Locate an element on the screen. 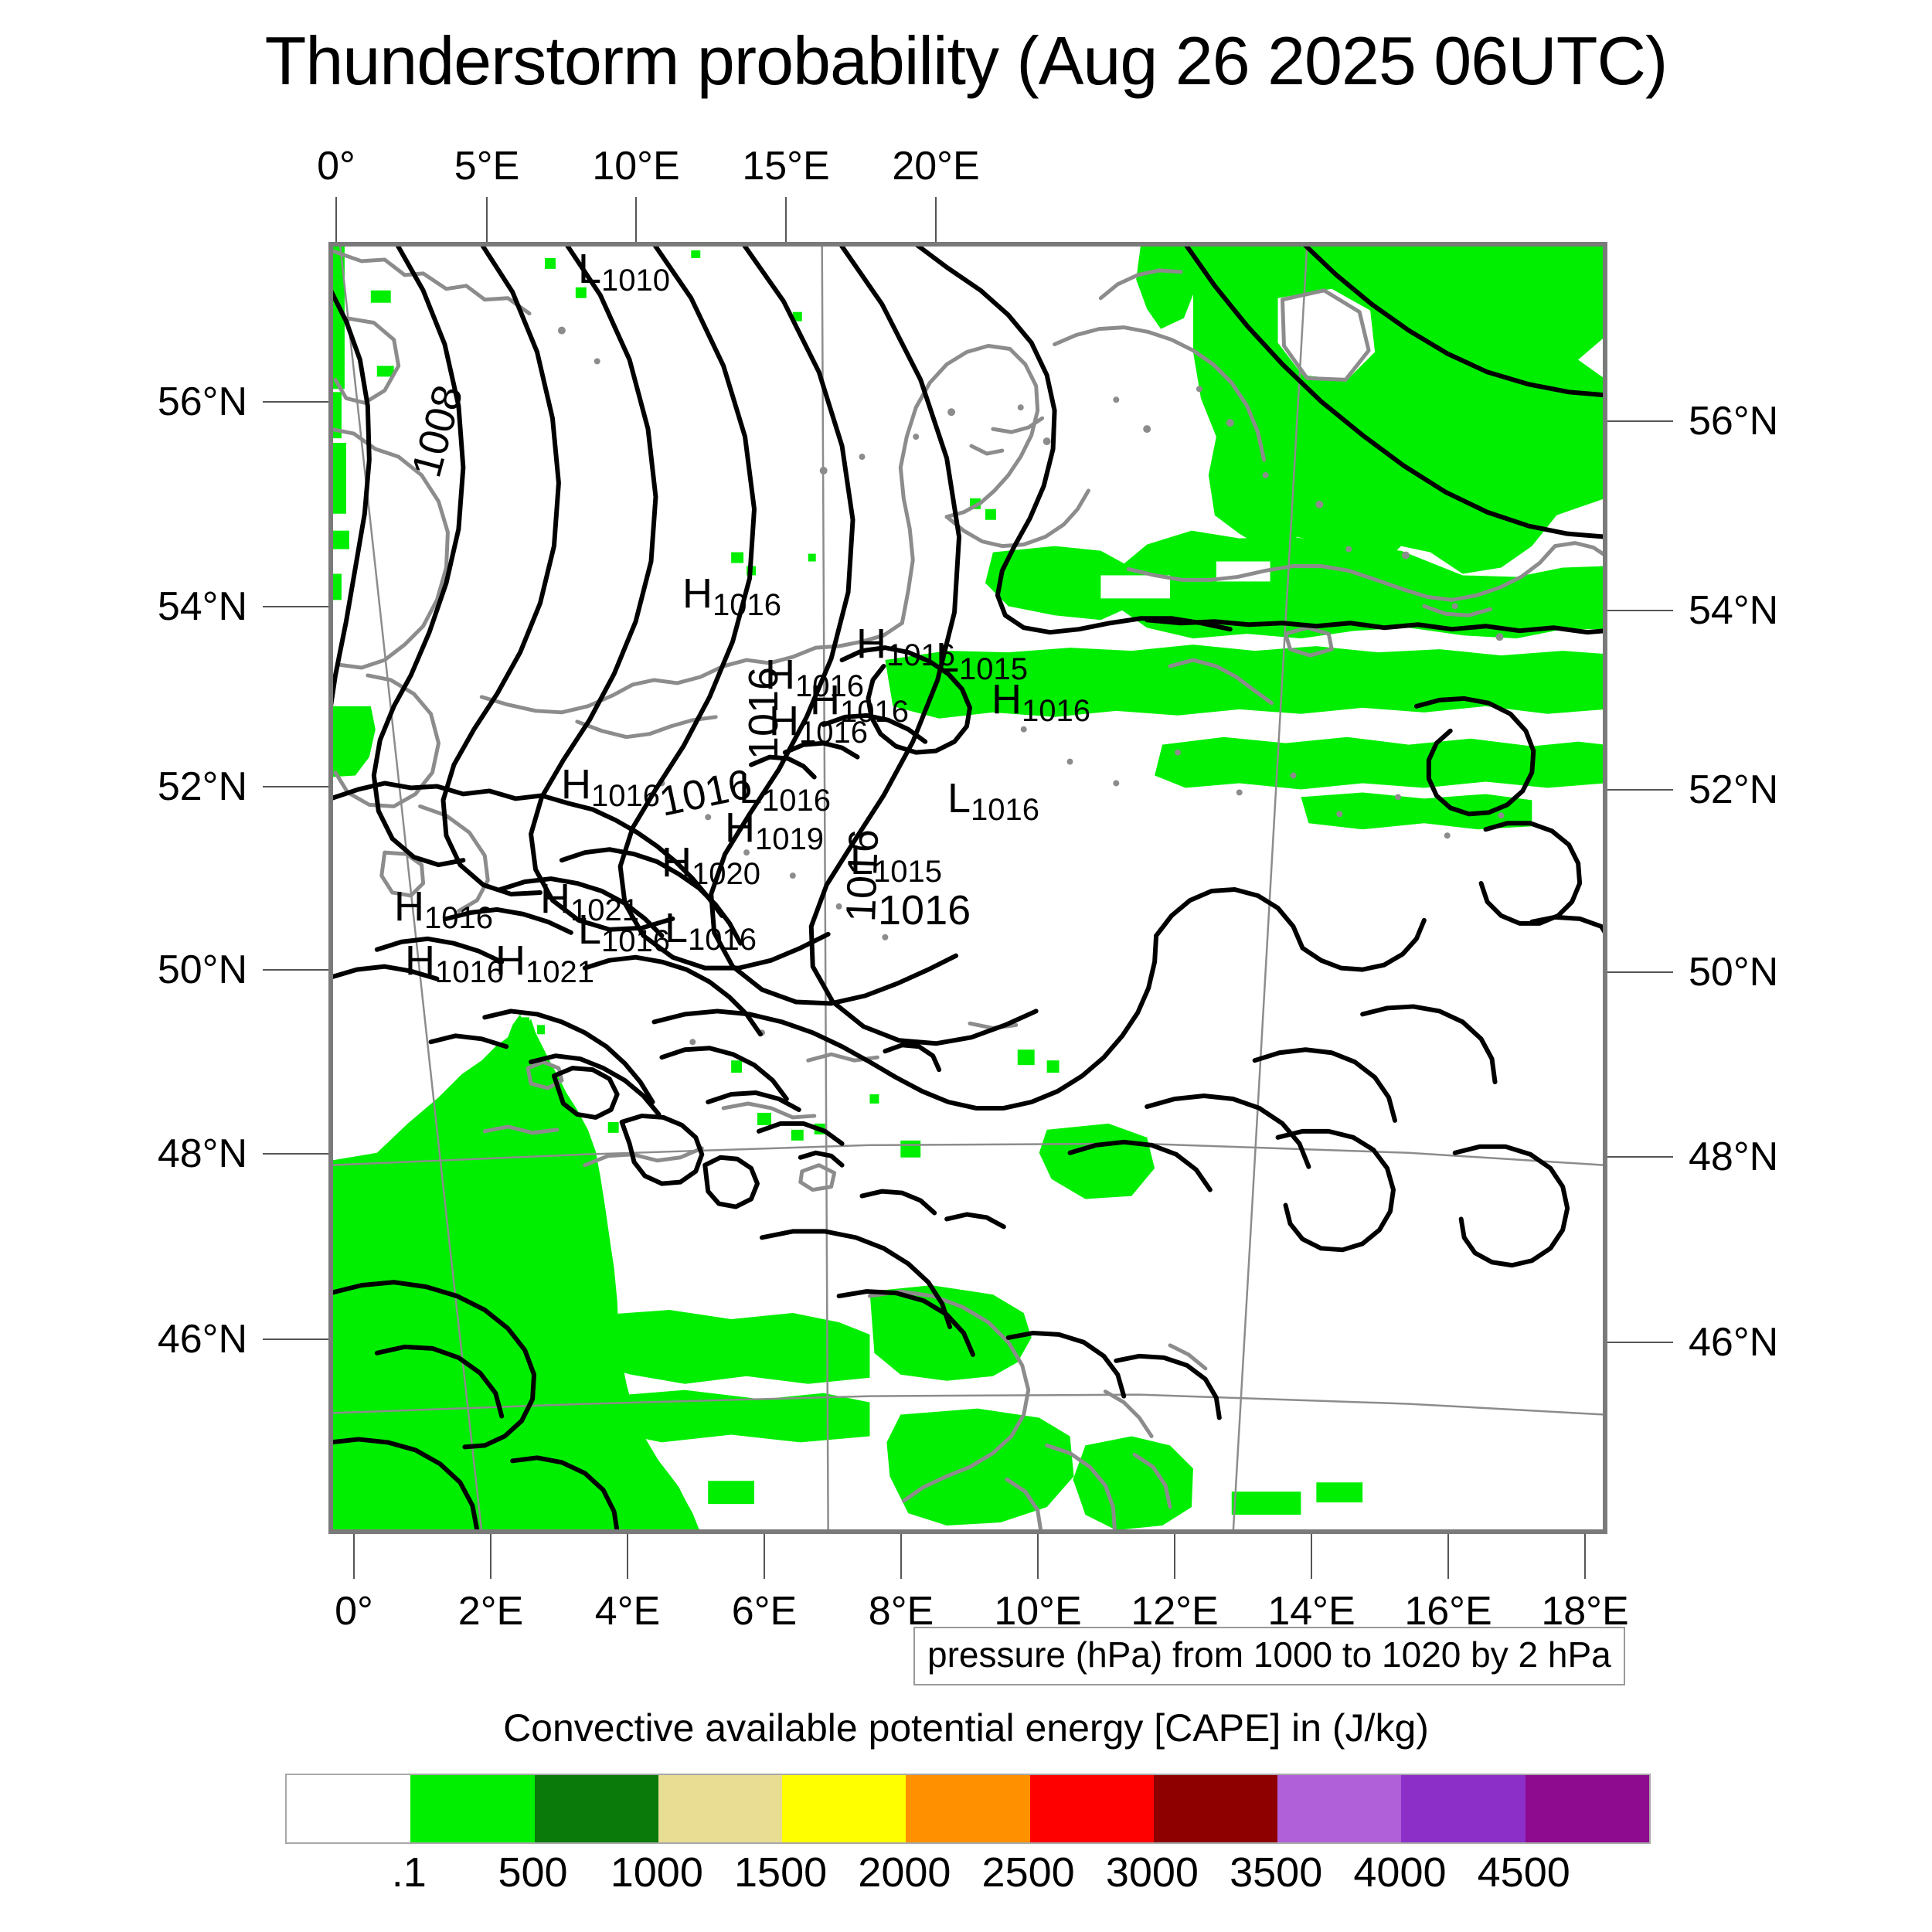 The height and width of the screenshot is (1932, 1932). lon-tick-bottom-12°E: 12°E is located at coordinates (1175, 1612).